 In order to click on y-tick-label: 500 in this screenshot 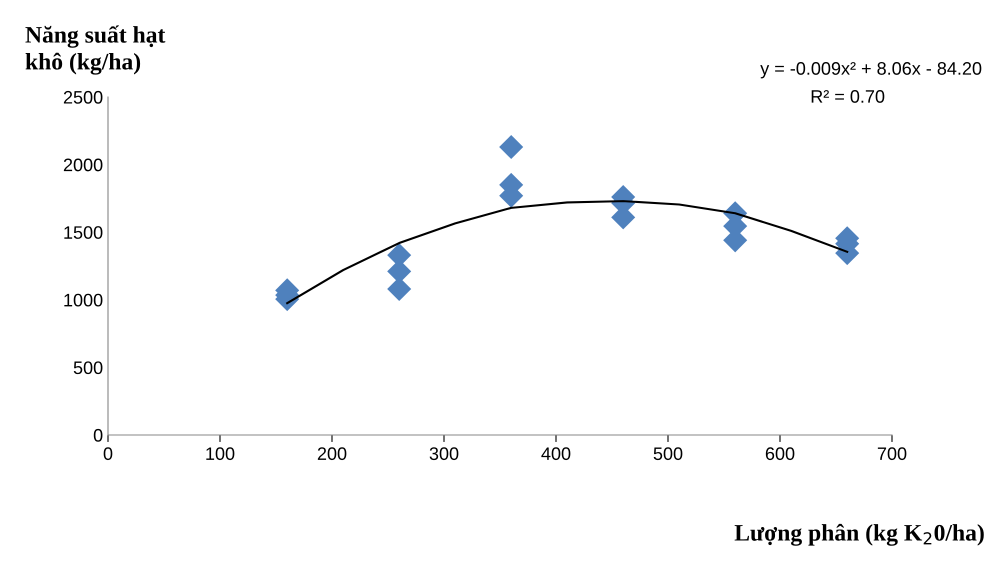, I will do `click(88, 367)`.